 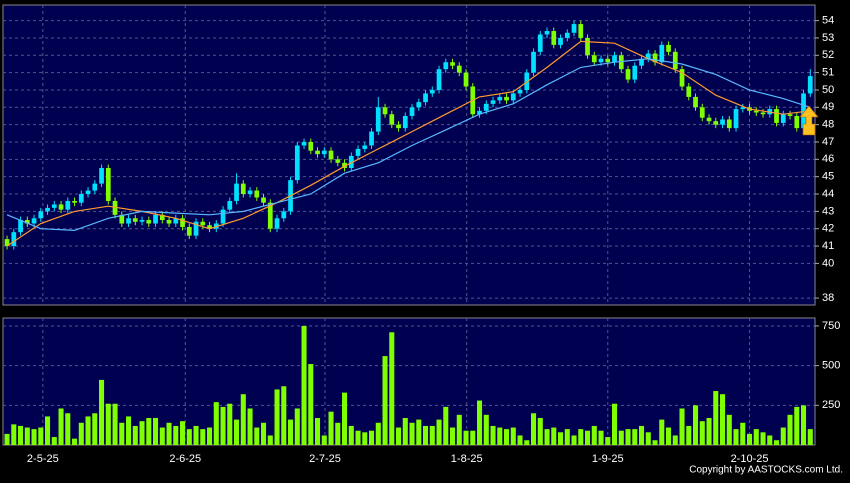 I want to click on y-tick-label: 500, so click(x=831, y=366).